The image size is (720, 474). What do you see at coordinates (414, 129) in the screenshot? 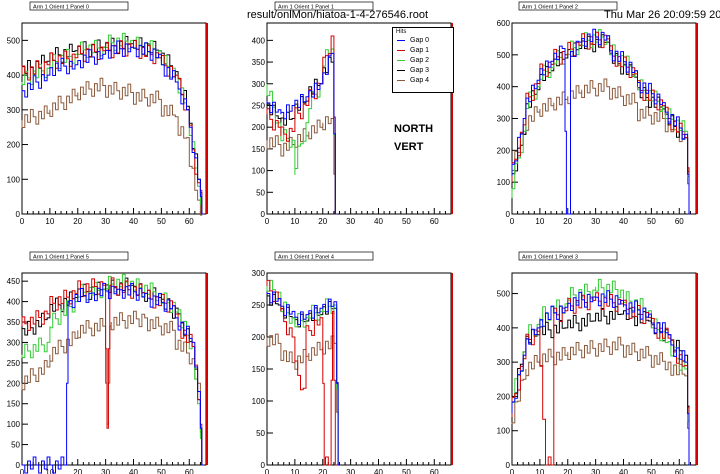
I see `annotation-north: NORTH` at bounding box center [414, 129].